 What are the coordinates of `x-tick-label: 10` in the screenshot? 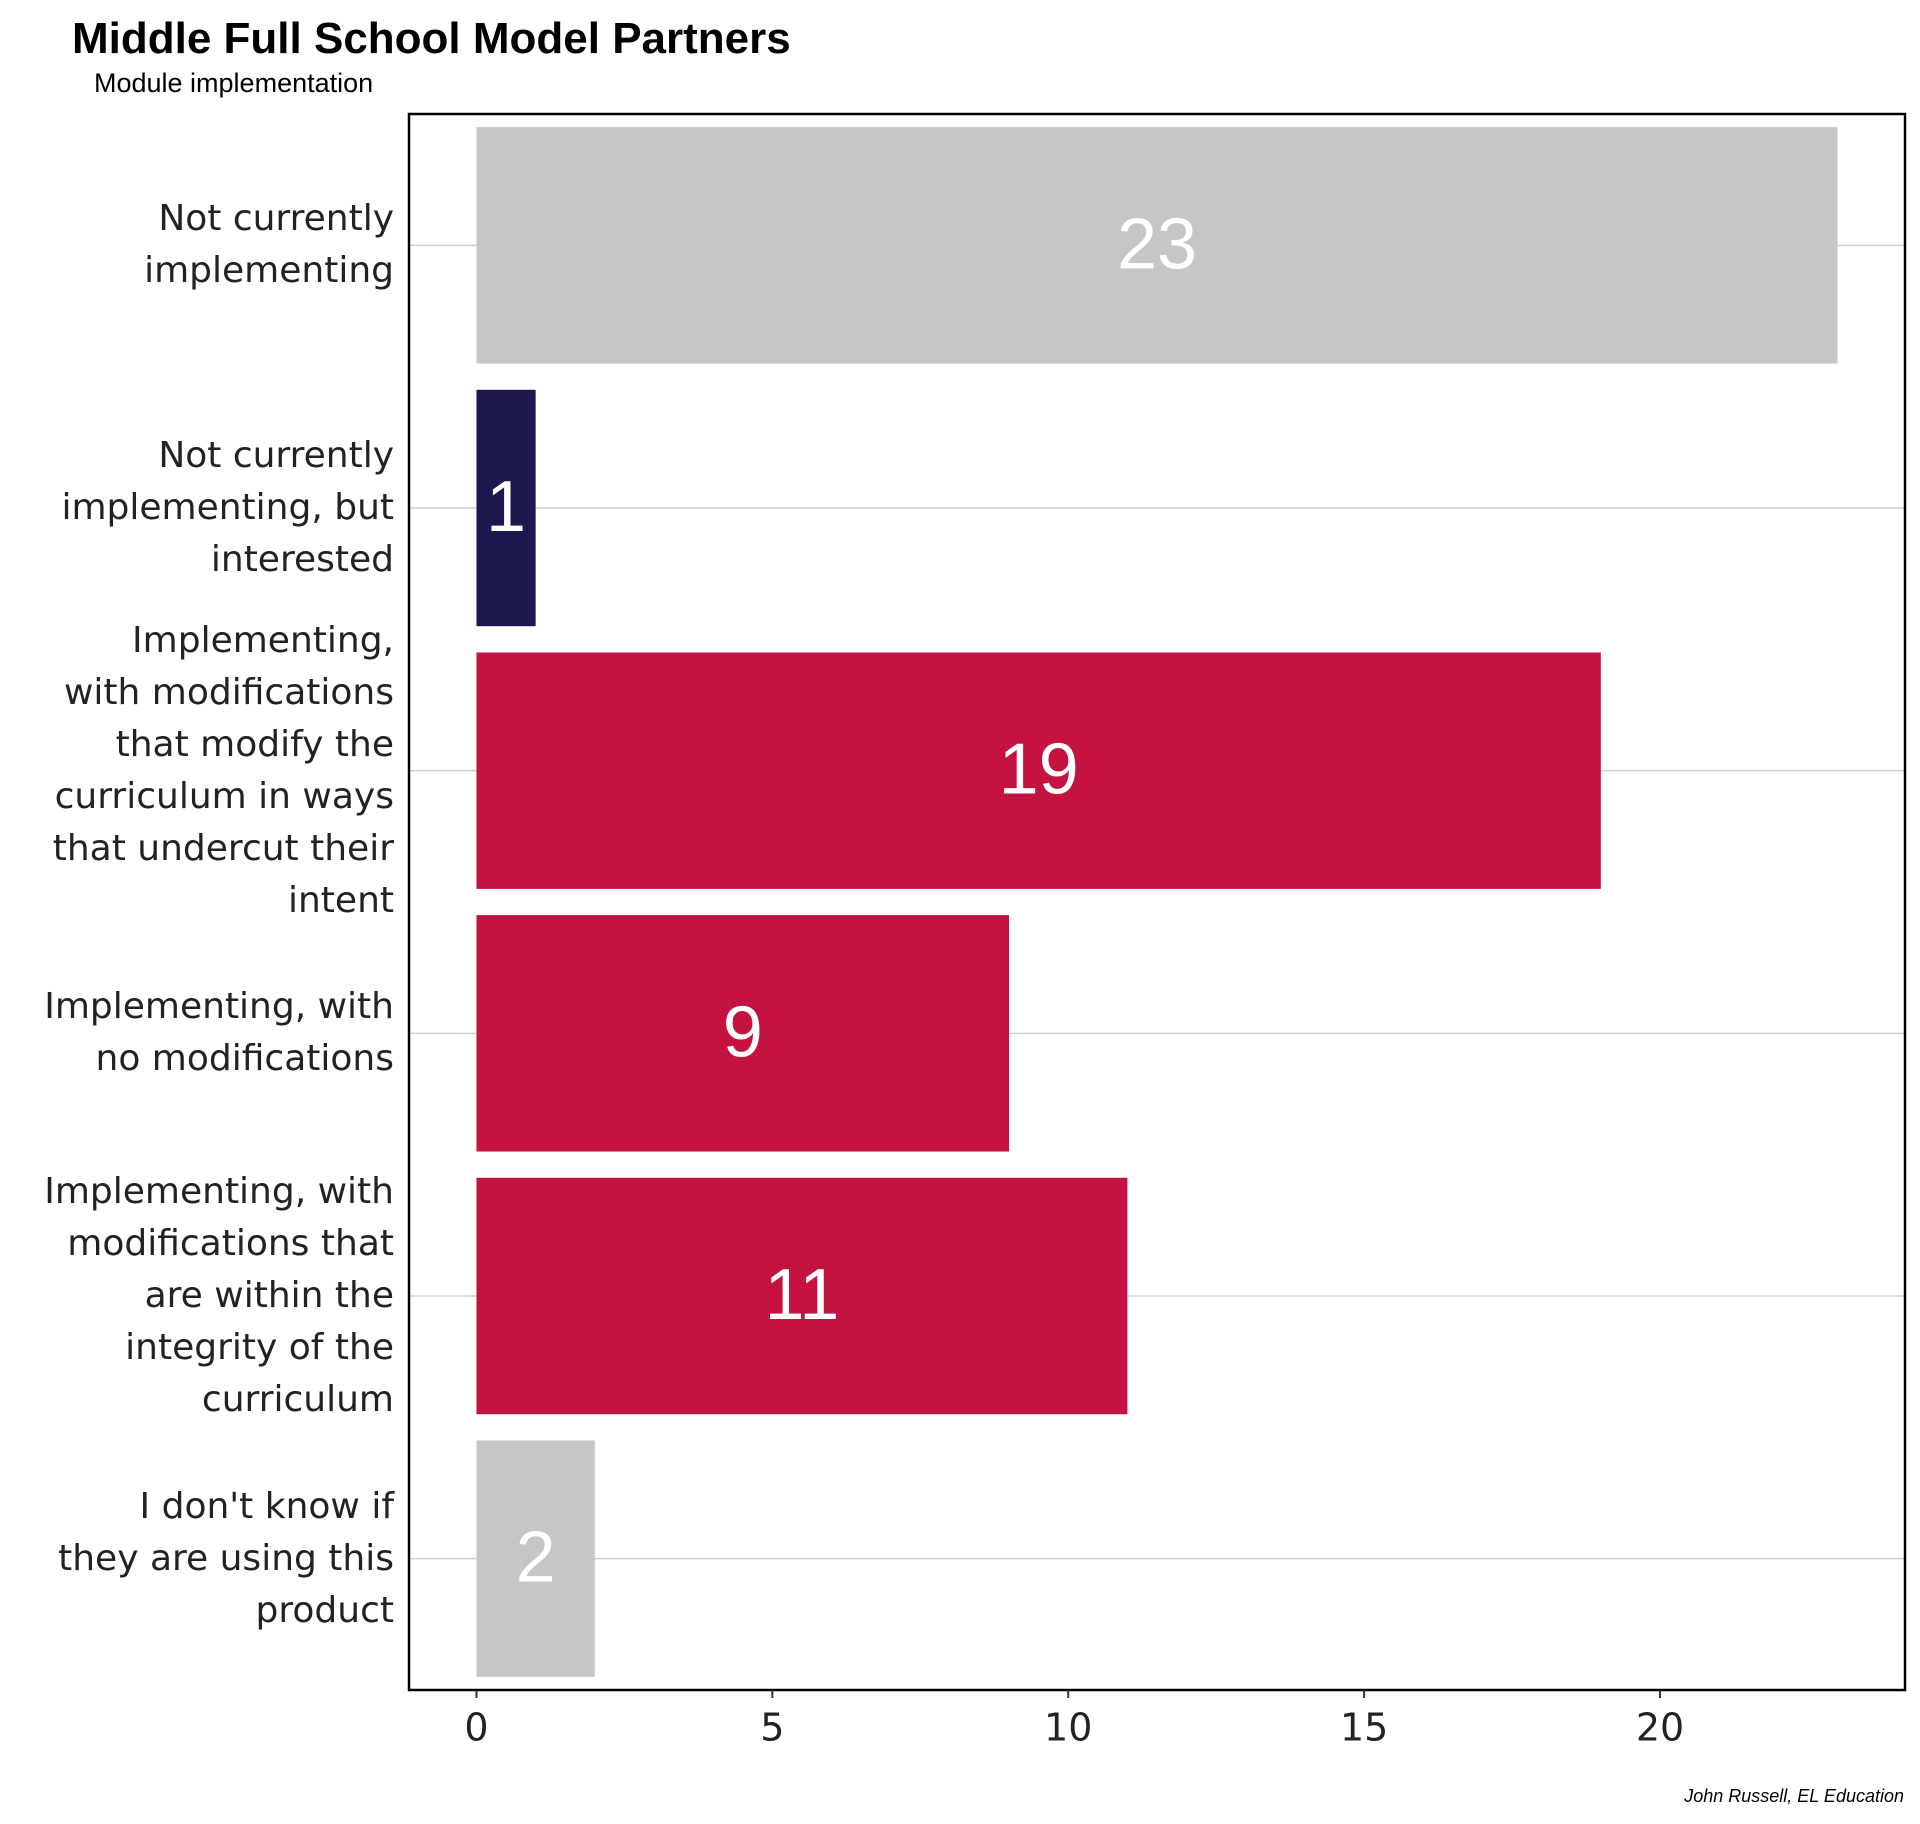 It's located at (1068, 1728).